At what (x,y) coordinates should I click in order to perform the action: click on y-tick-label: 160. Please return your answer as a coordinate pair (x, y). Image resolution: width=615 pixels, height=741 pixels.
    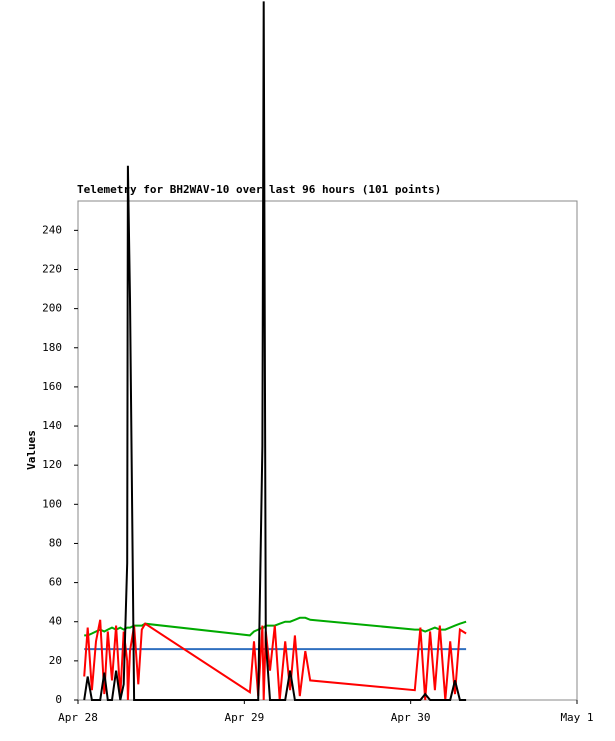
    Looking at the image, I should click on (52, 386).